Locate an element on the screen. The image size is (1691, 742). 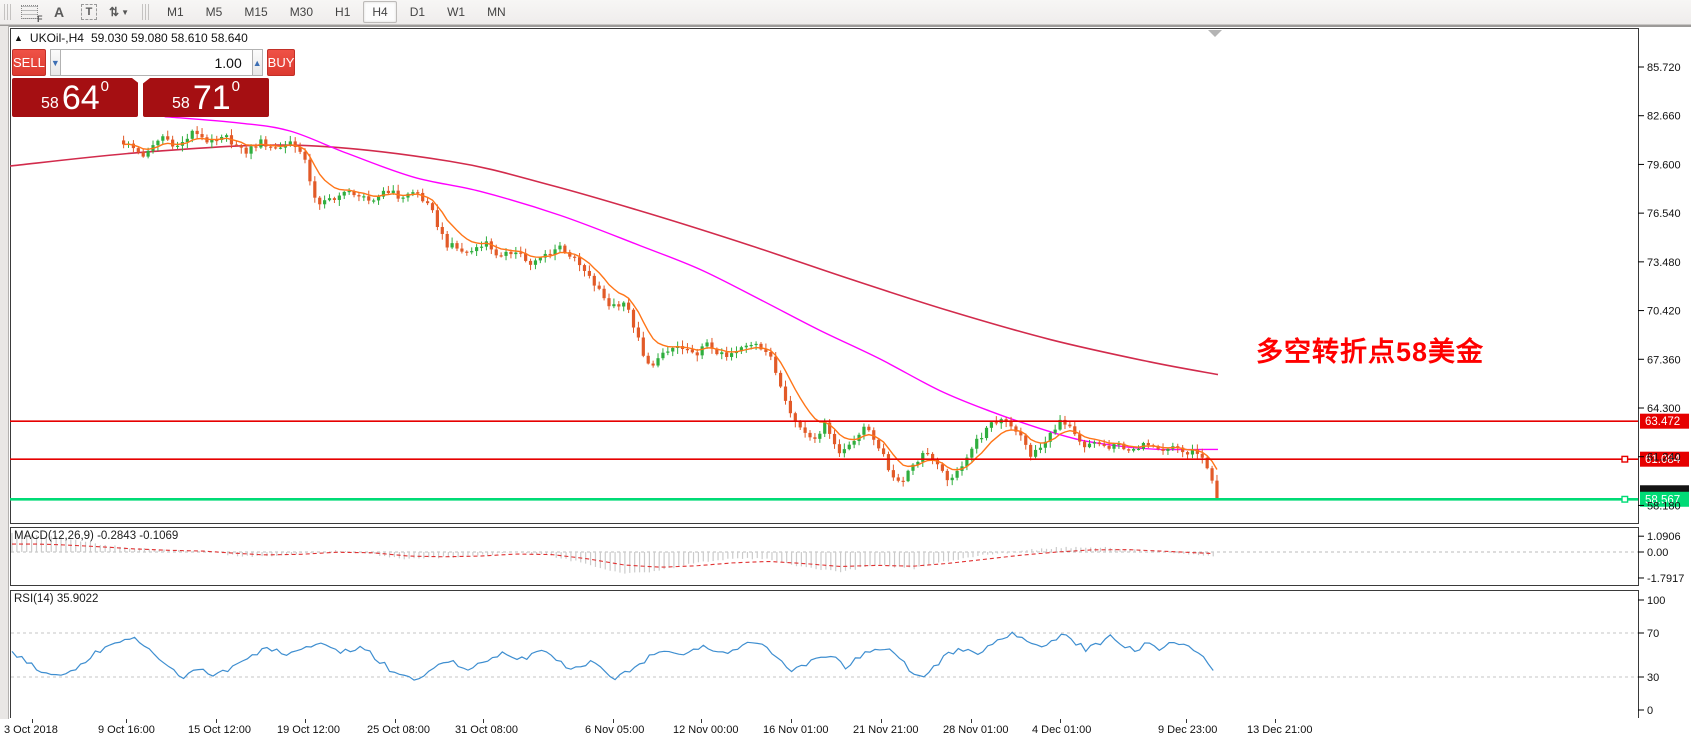
text-icon: T is located at coordinates (89, 12).